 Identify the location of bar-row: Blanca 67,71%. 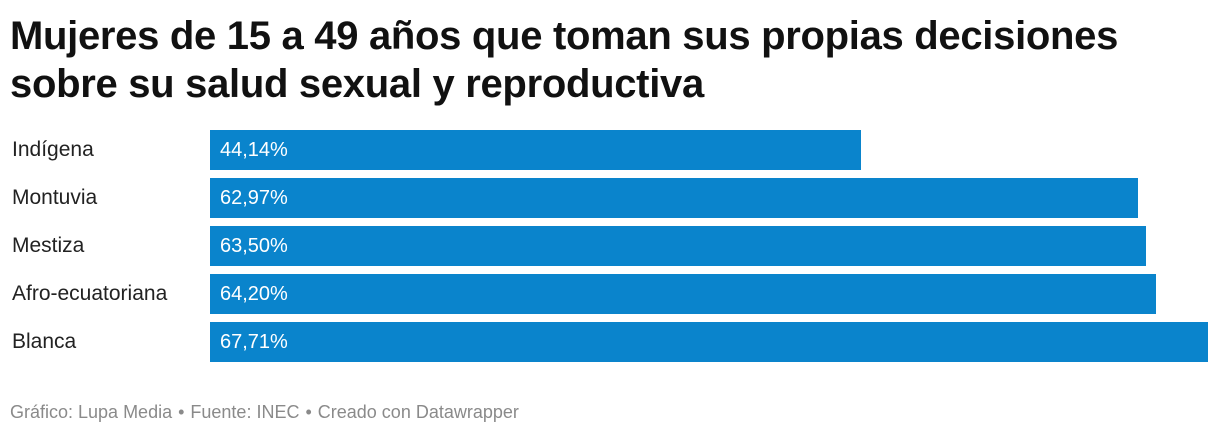
(610, 342).